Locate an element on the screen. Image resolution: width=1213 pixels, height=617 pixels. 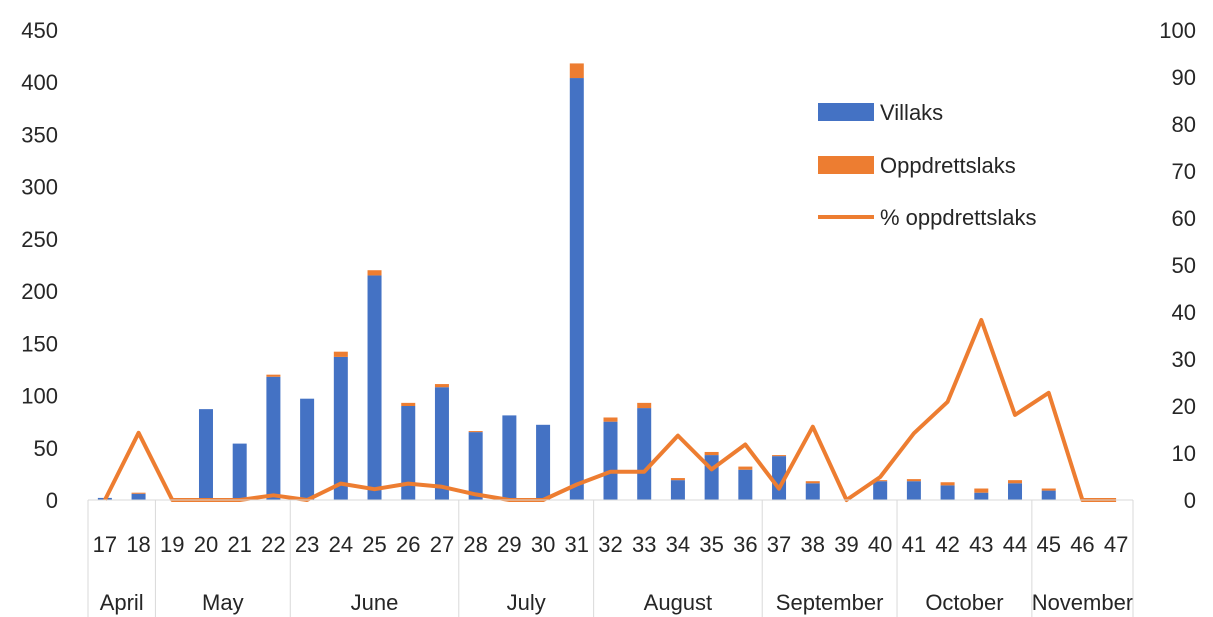
legend: Villaks Oppdrettslaks % oppdrettslaks is located at coordinates (927, 165).